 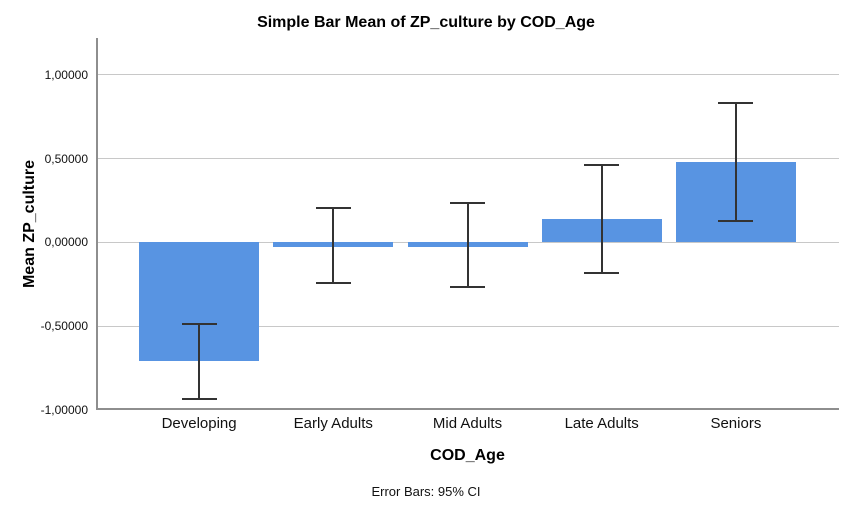 I want to click on y-axis-tick-labels: 1,00000 0,50000 0,00000 -0,50000 -1,00000, so click(x=44, y=227).